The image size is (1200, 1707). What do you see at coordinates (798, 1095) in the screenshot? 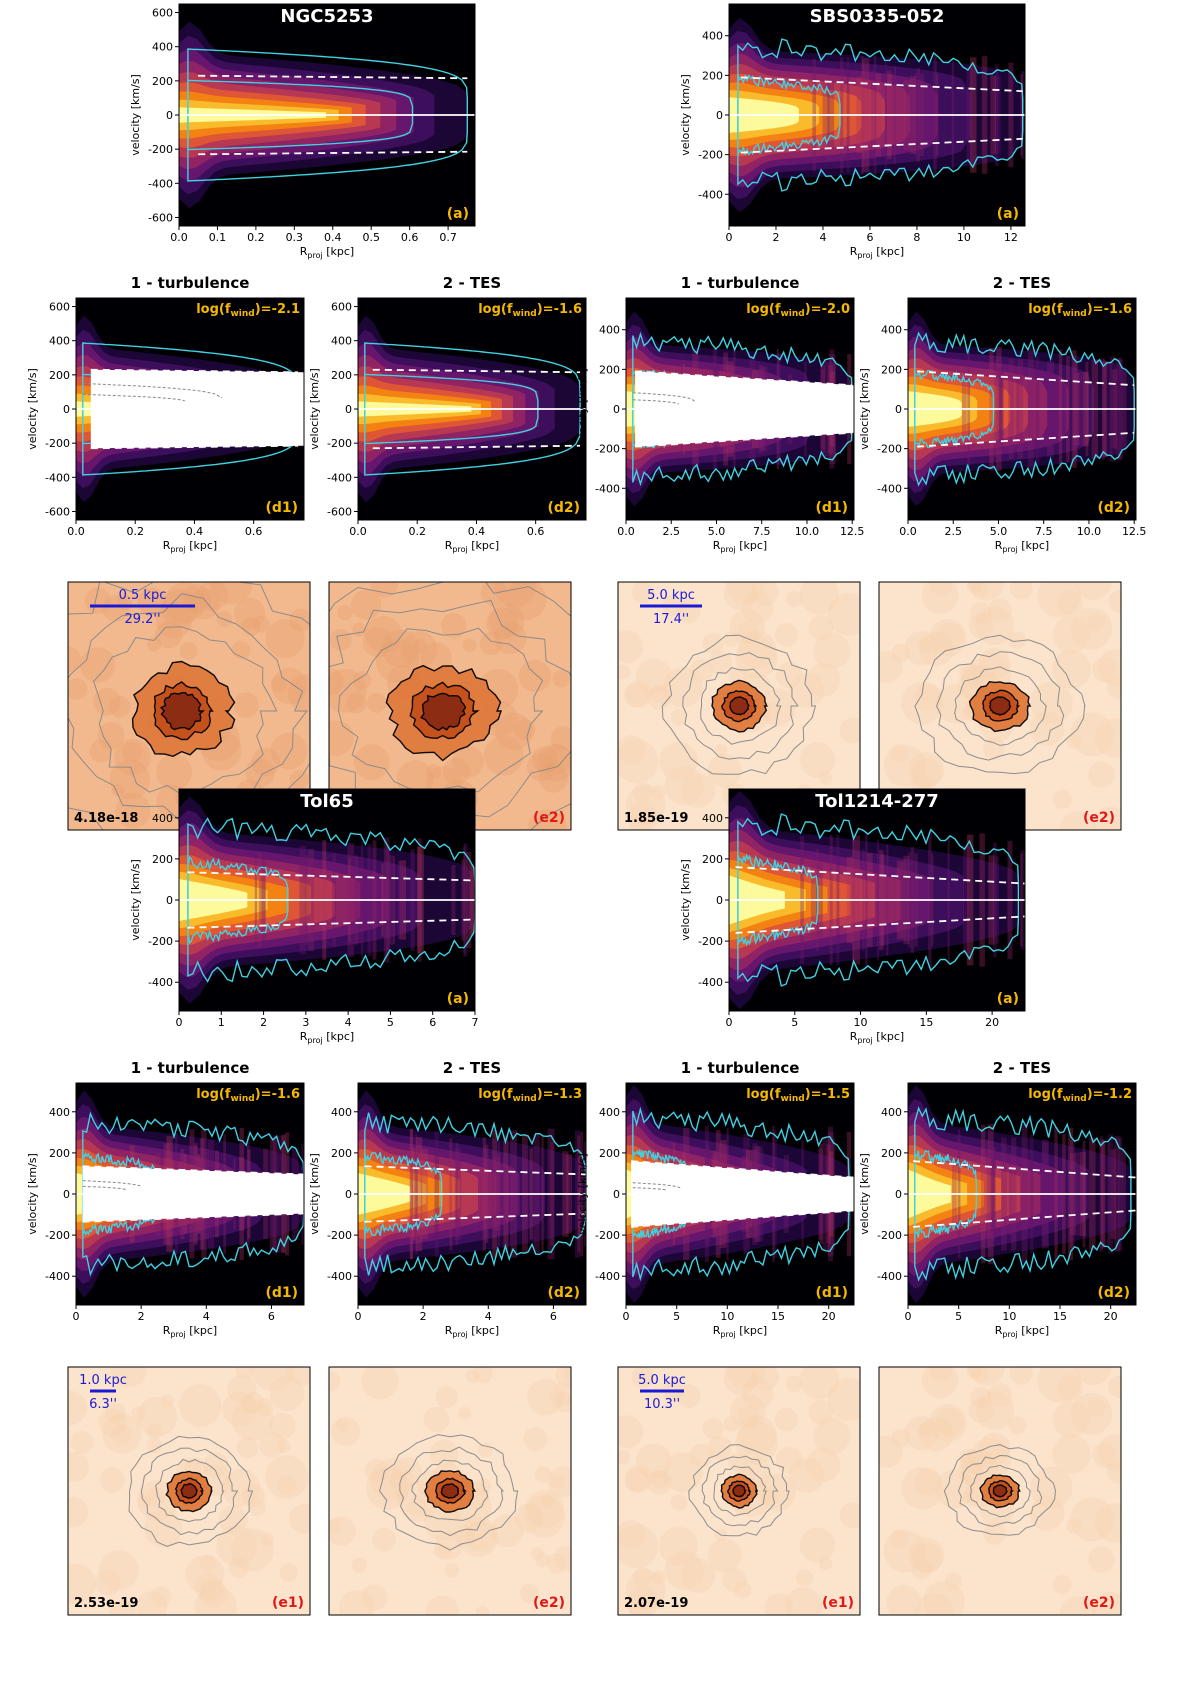
I see `fwind-annotation: log(fwind)=-1.5` at bounding box center [798, 1095].